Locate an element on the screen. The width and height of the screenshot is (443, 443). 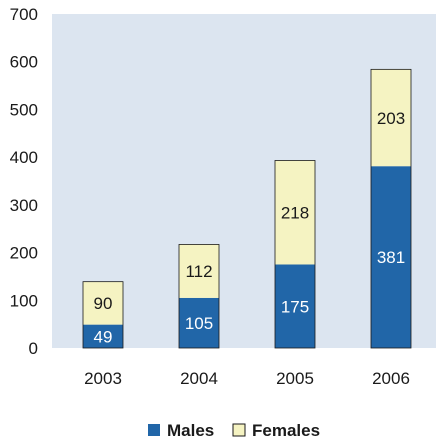
bar-stack-2004: 105 112 is located at coordinates (199, 296).